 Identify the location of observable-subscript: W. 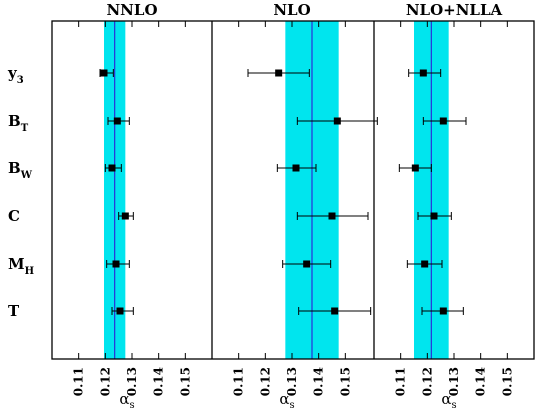
(26, 175).